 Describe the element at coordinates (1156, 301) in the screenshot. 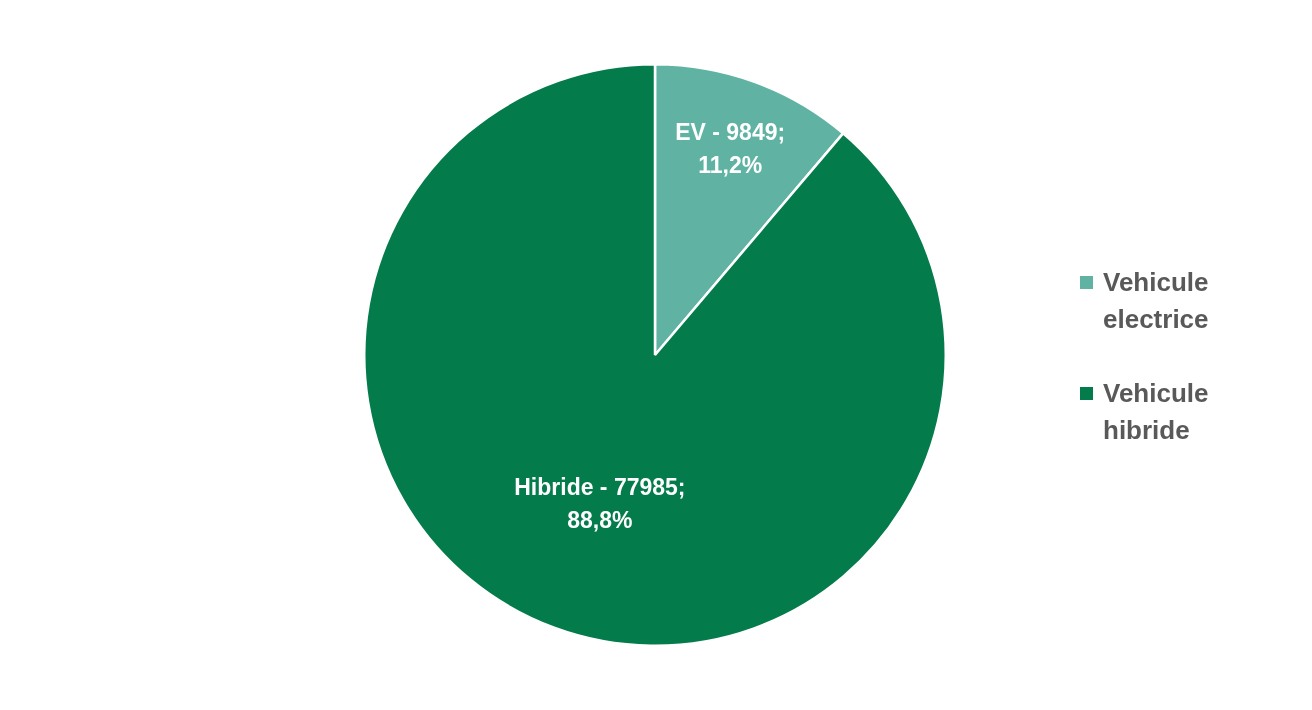

I see `legend-label: Vehicule electrice` at that location.